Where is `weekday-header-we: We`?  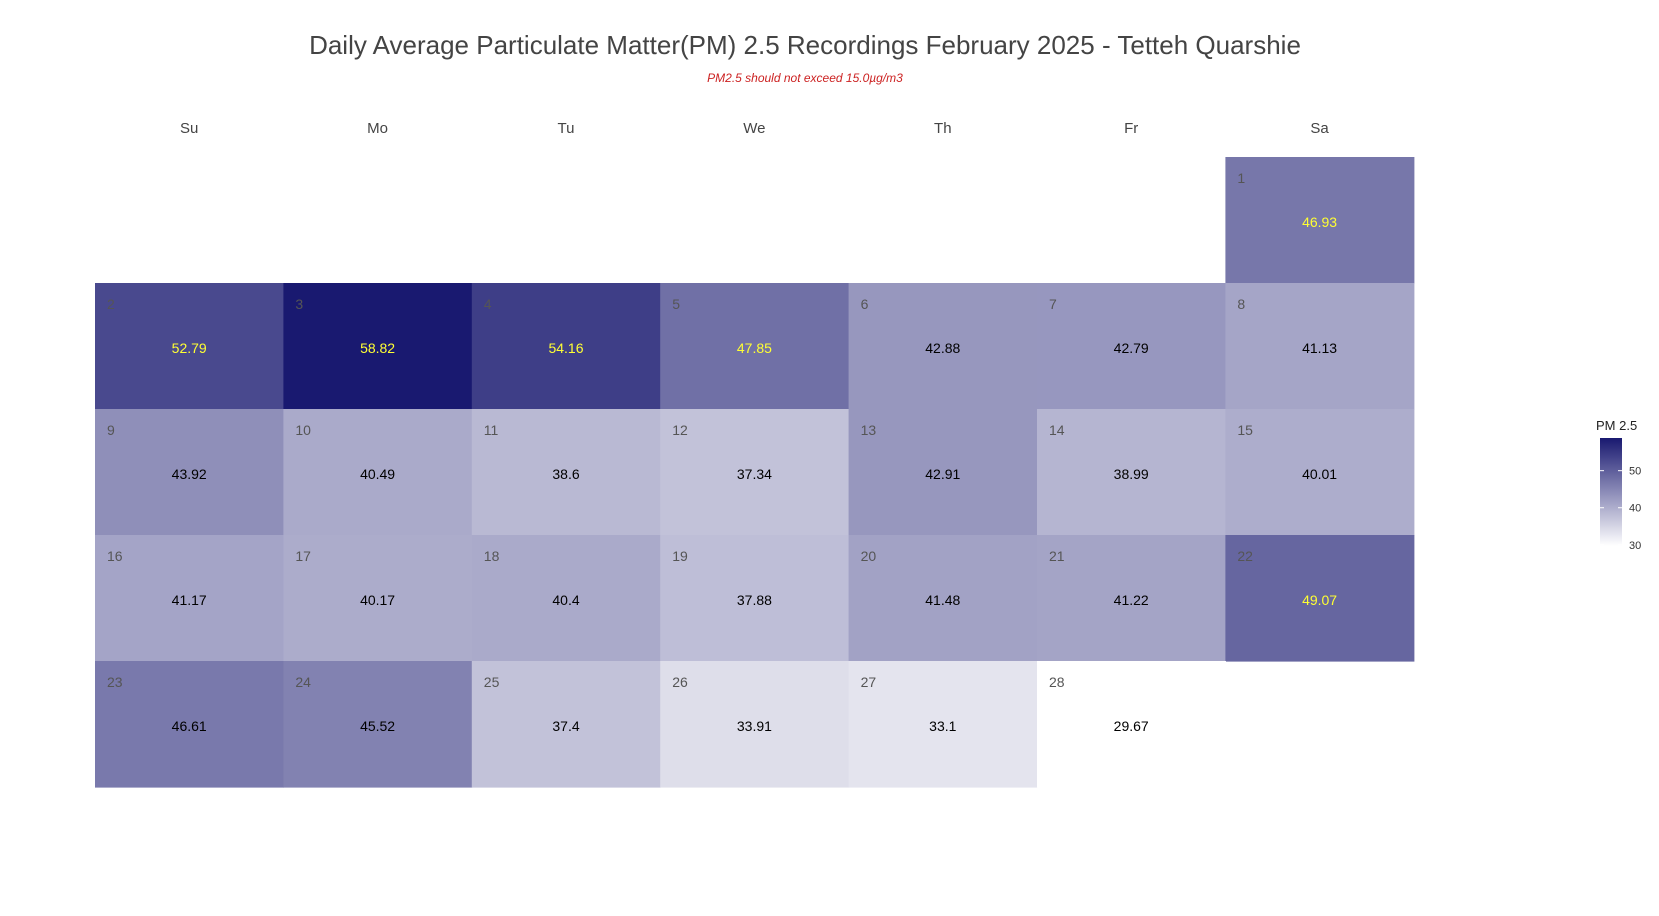 weekday-header-we: We is located at coordinates (754, 128).